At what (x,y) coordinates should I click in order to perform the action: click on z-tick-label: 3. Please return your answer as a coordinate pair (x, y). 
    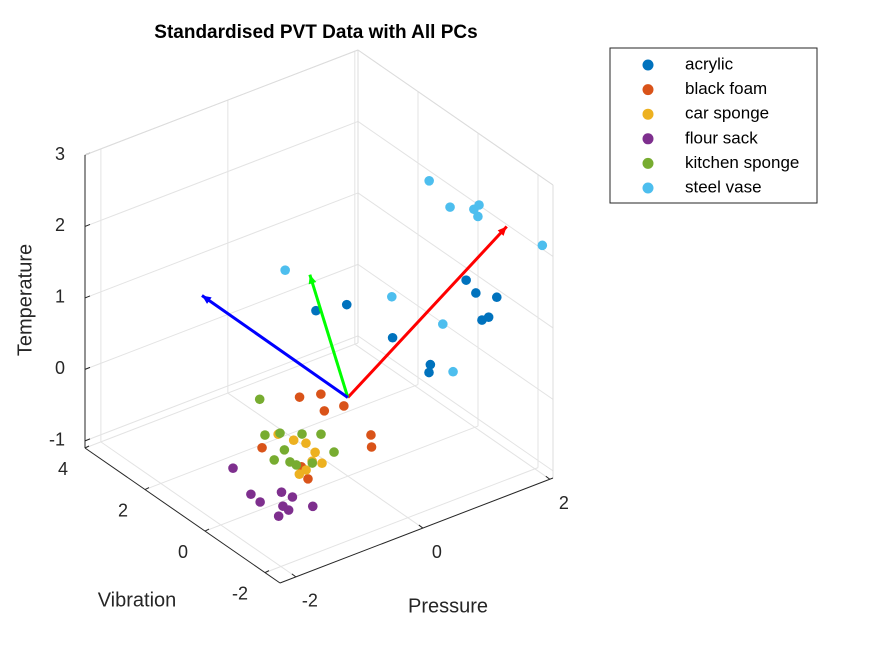
    Looking at the image, I should click on (60, 154).